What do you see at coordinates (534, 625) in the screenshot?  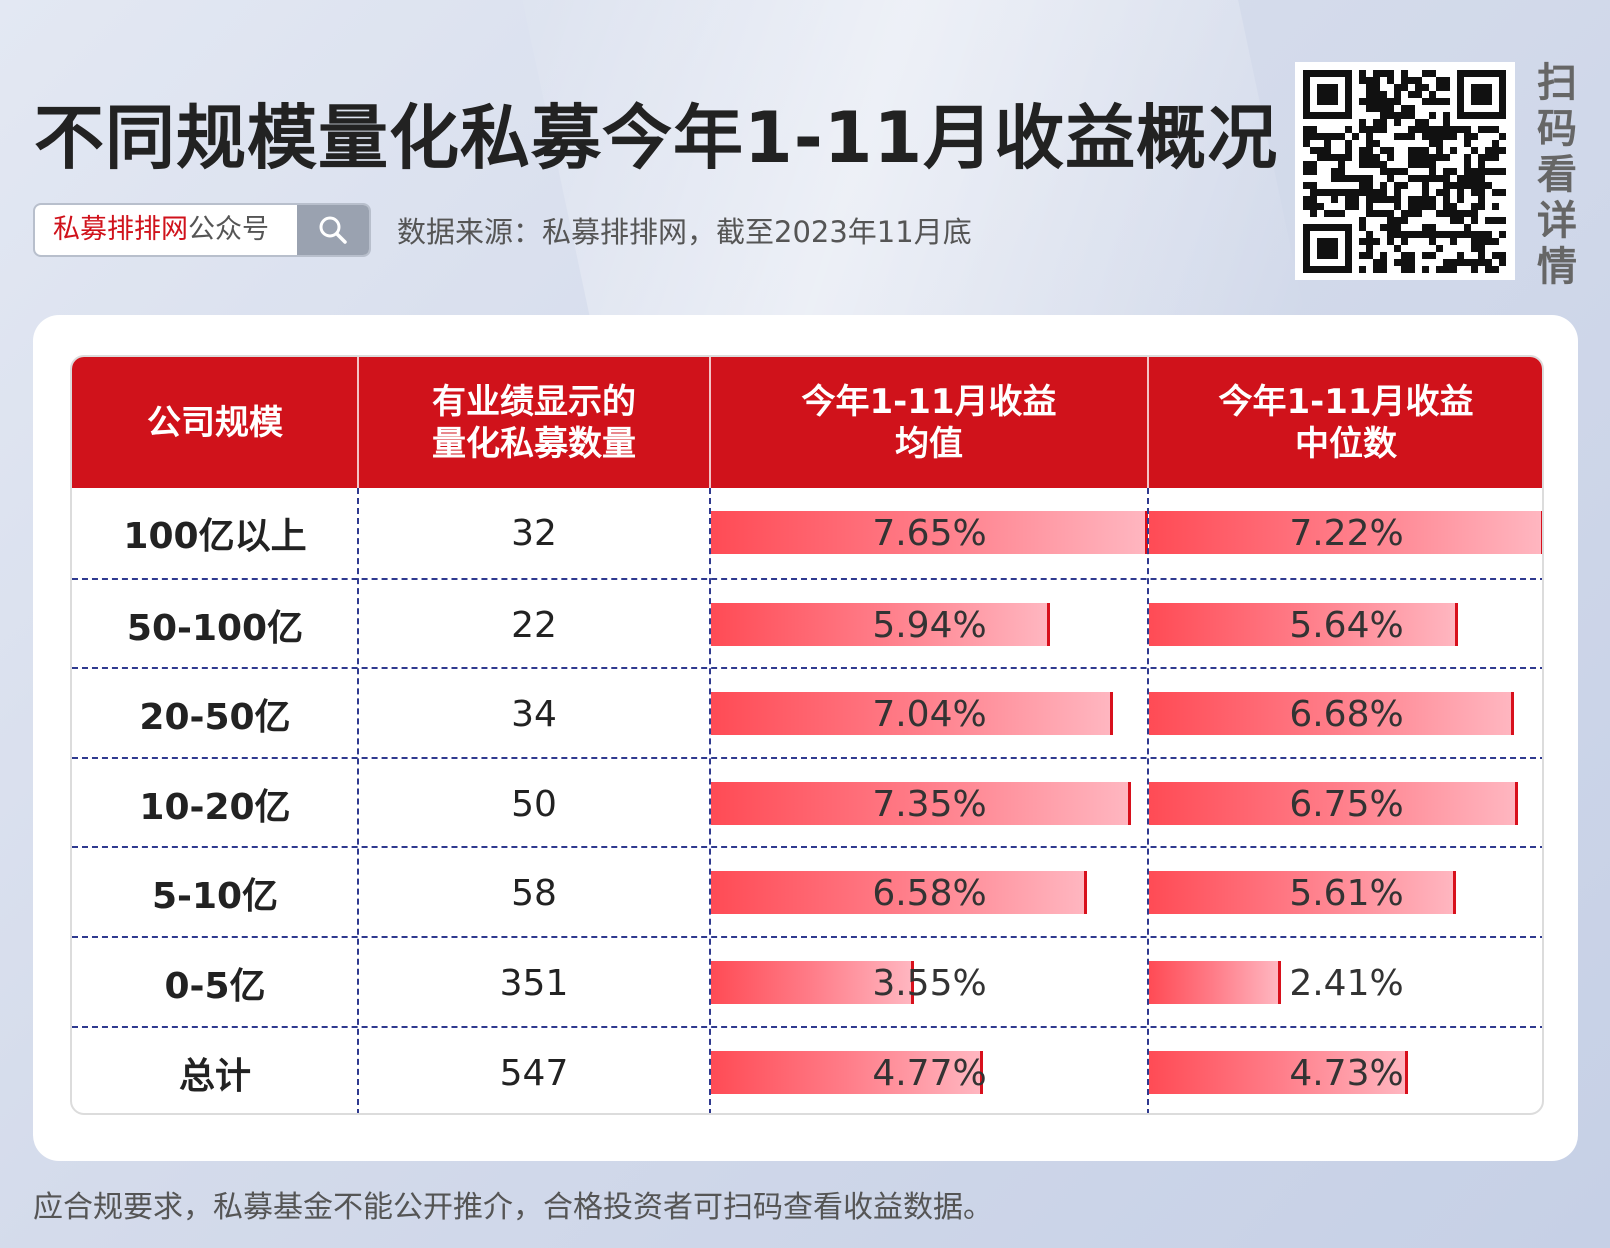 I see `cell-count: 22` at bounding box center [534, 625].